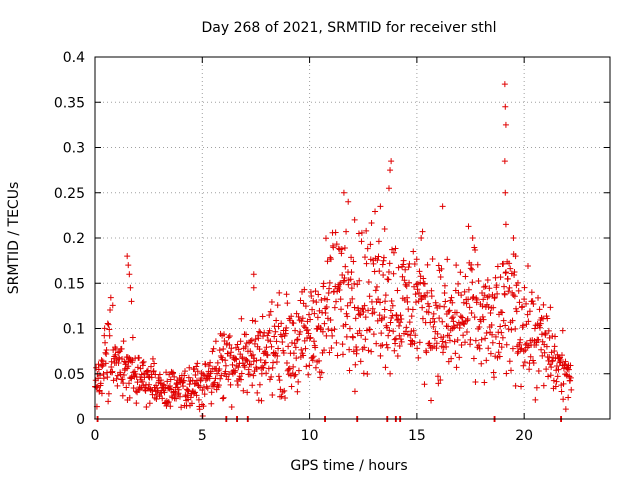 The height and width of the screenshot is (484, 640). I want to click on y-tick-label: 0.3, so click(74, 149).